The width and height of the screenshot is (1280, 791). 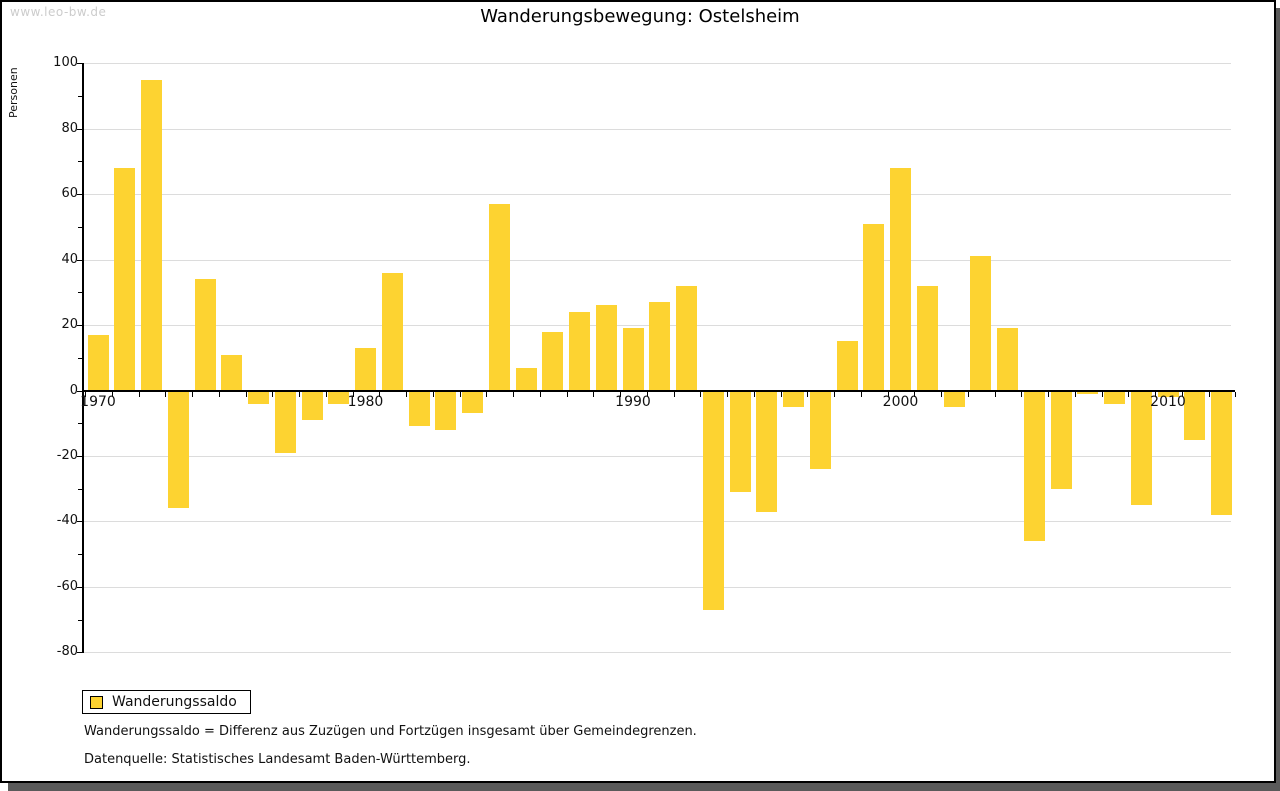 What do you see at coordinates (660, 346) in the screenshot?
I see `bar-1991` at bounding box center [660, 346].